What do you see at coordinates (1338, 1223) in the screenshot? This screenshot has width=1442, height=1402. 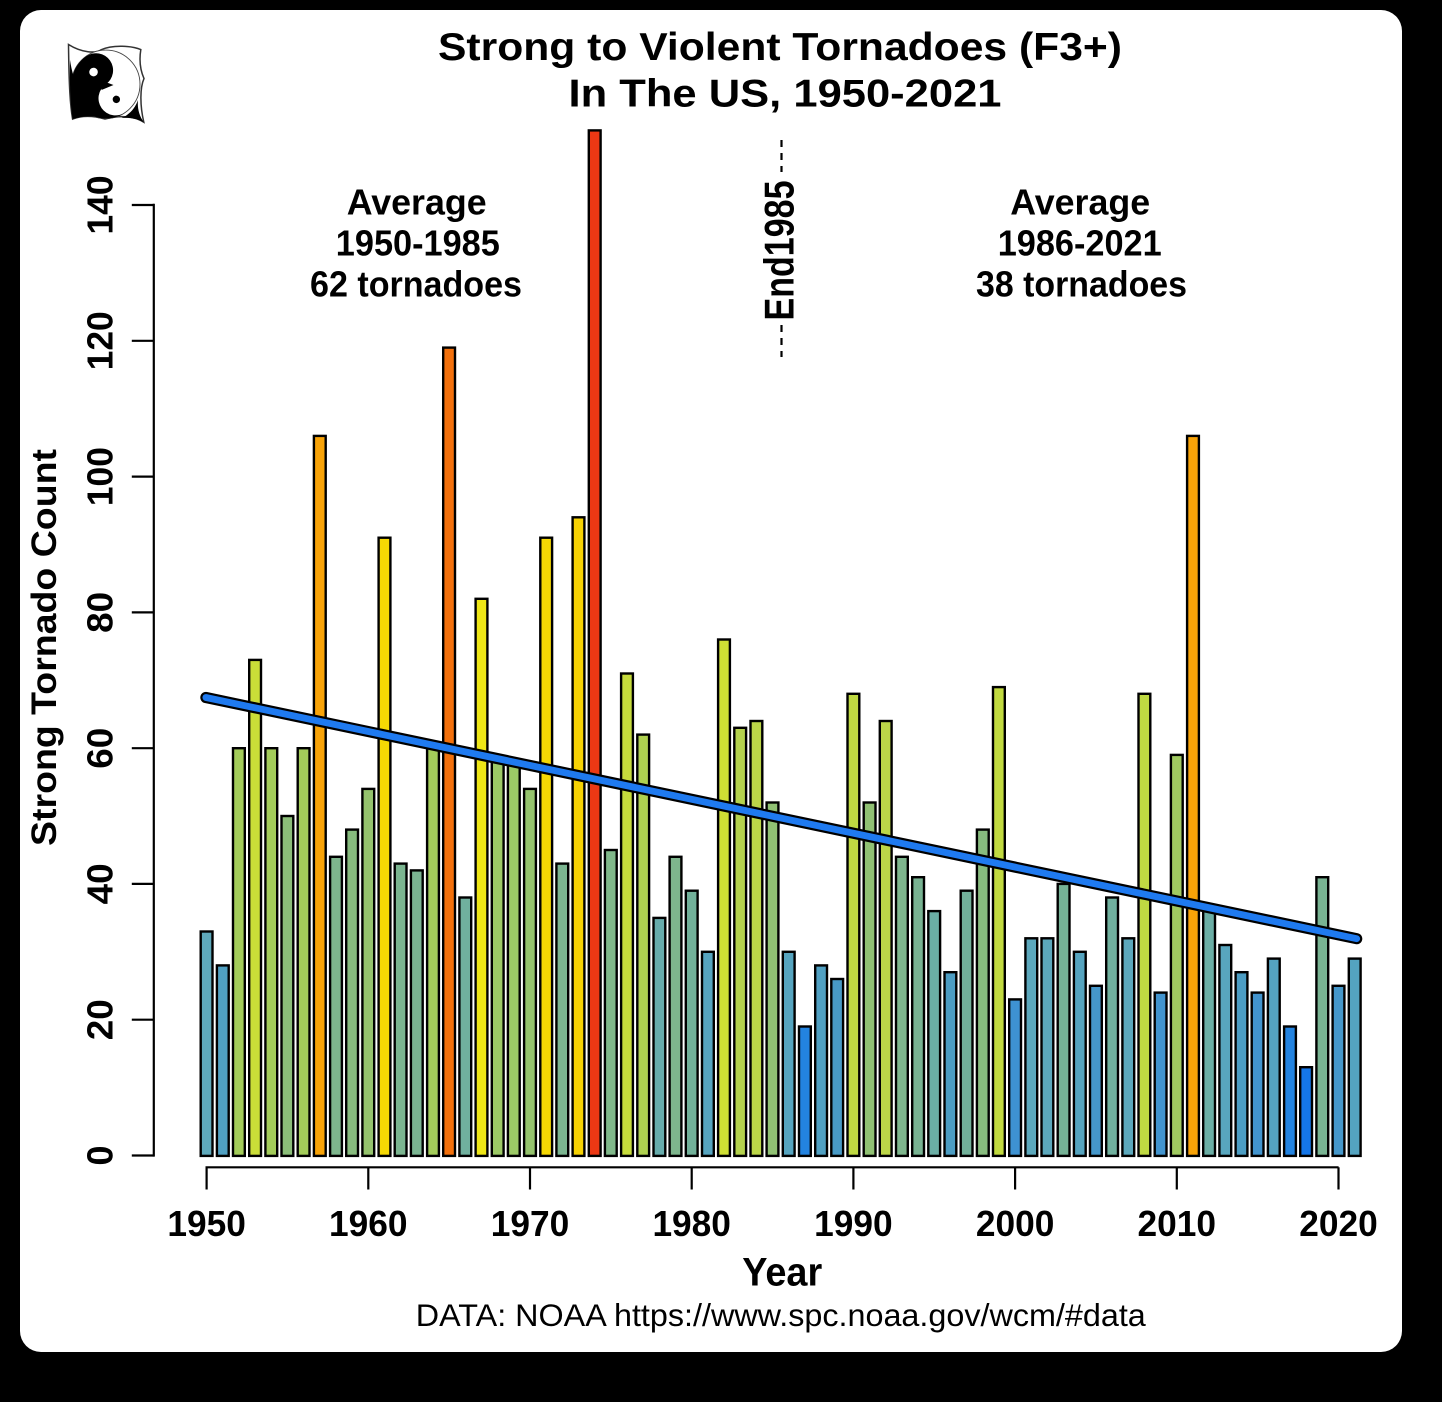 I see `svg-text: 2020` at bounding box center [1338, 1223].